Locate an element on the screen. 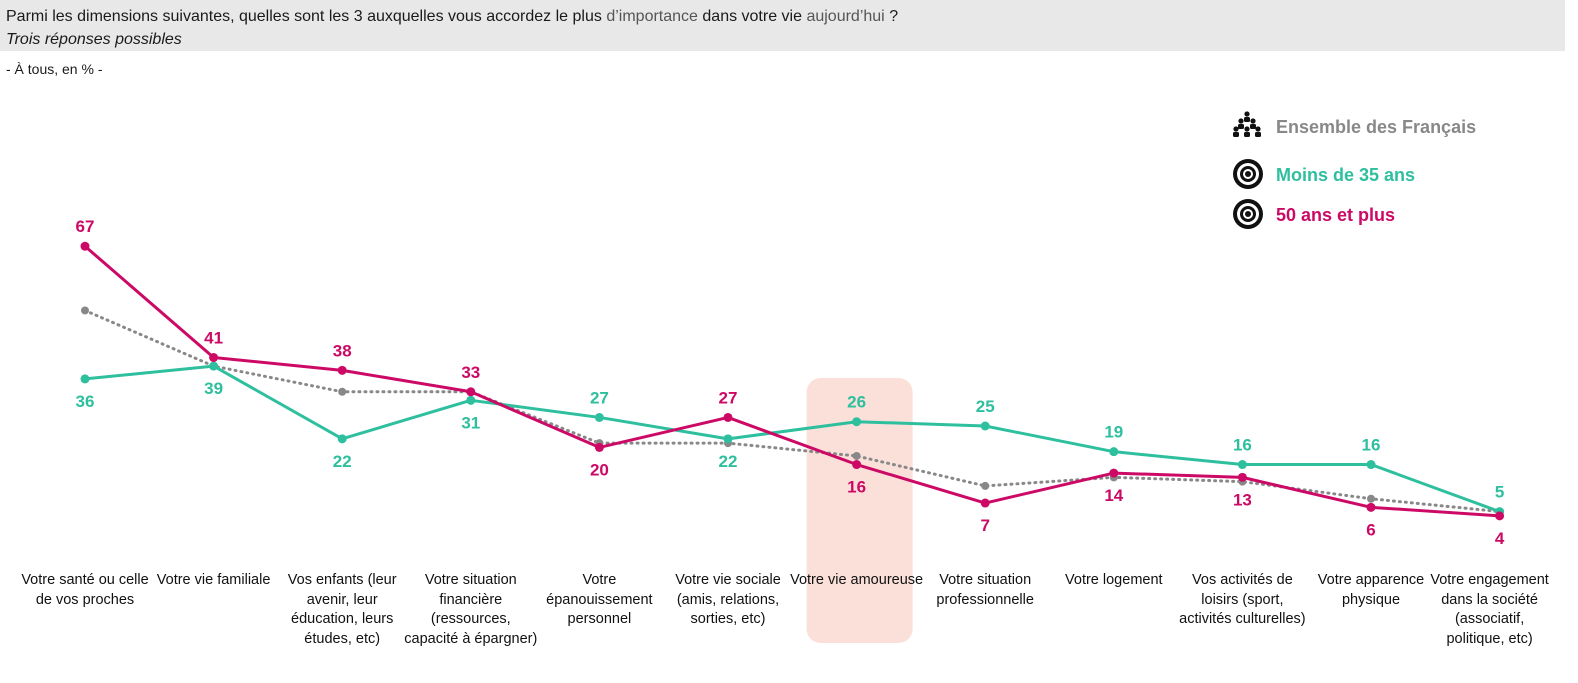  data-label-moins35-2: 22 is located at coordinates (342, 461).